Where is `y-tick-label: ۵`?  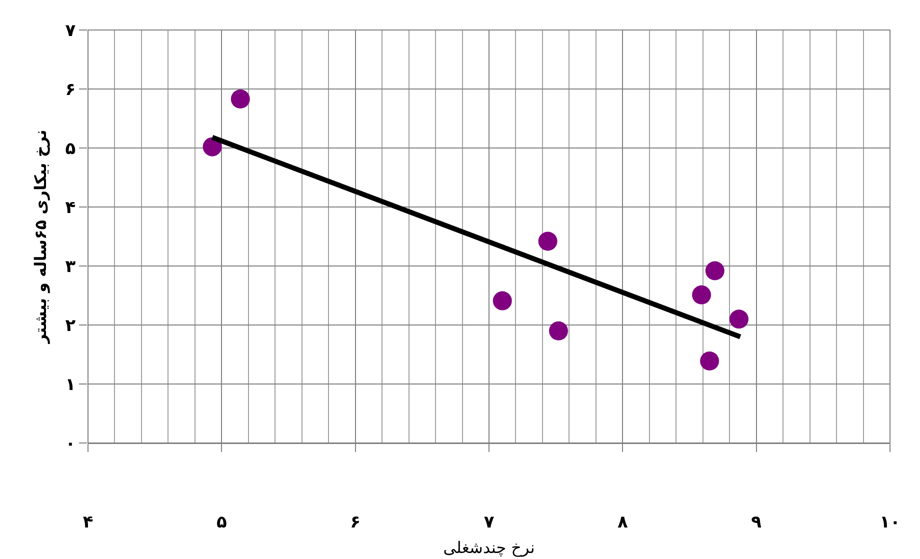
y-tick-label: ۵ is located at coordinates (70, 148).